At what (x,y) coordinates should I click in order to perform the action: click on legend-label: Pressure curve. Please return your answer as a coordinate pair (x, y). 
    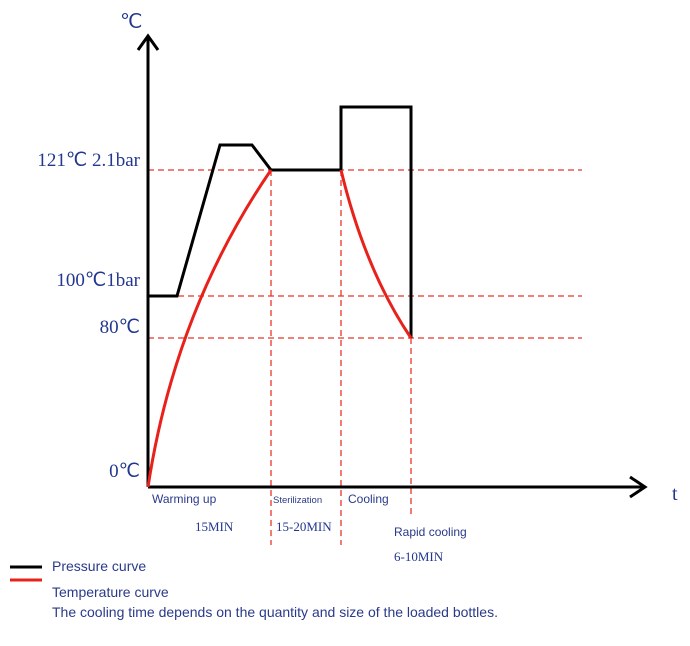
    Looking at the image, I should click on (99, 566).